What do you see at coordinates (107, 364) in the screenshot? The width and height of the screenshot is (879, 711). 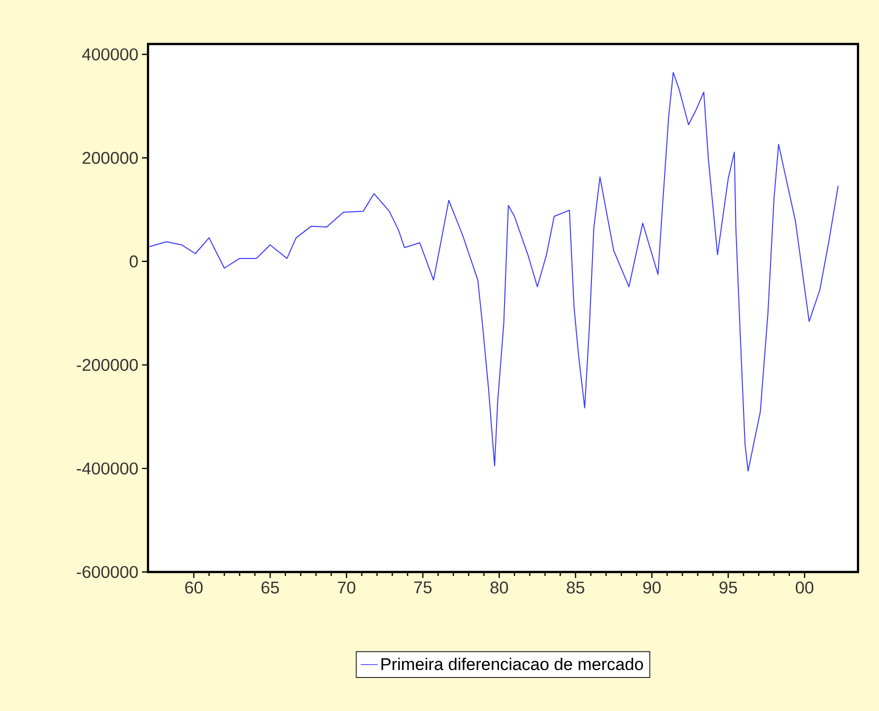 I see `y-tick-label: -200000` at bounding box center [107, 364].